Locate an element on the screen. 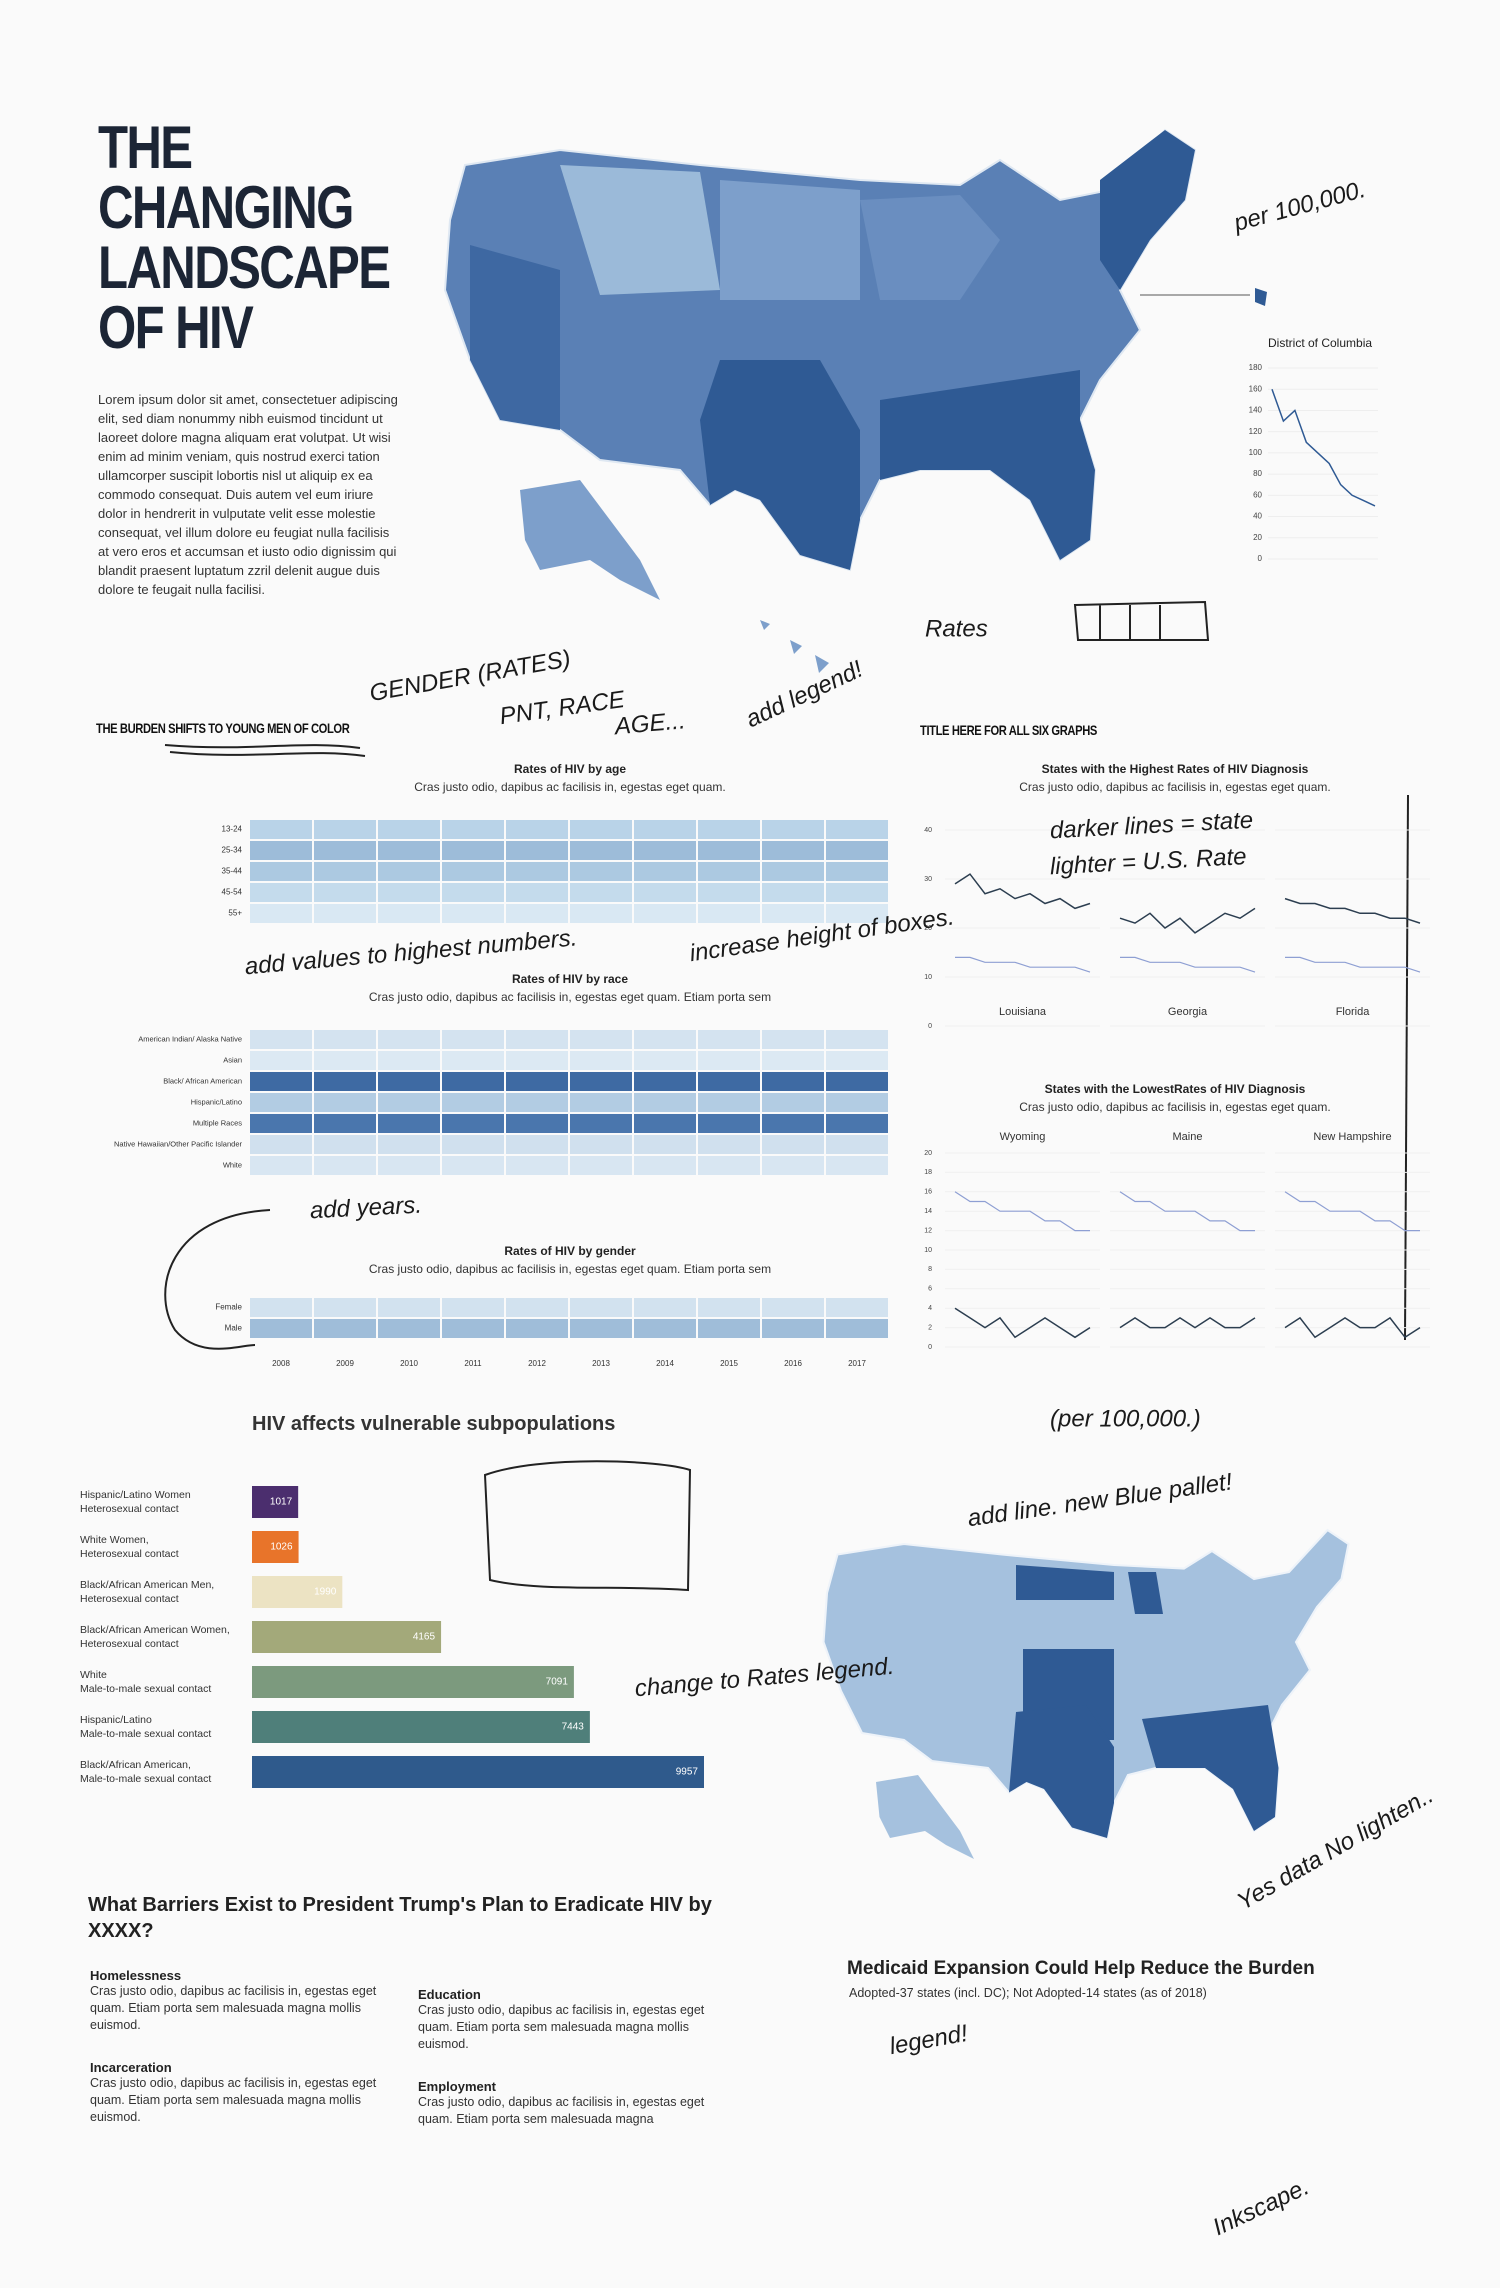 The height and width of the screenshot is (2288, 1500). x-tick-label: 2011 is located at coordinates (473, 1363).